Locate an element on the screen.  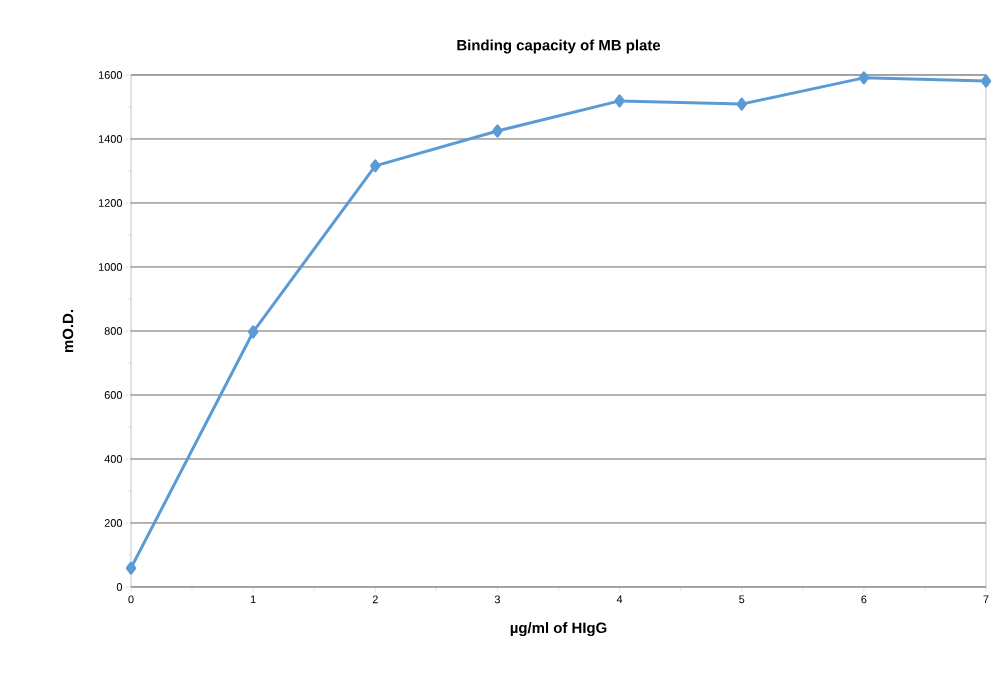
y-tick-label: 200 is located at coordinates (113, 523).